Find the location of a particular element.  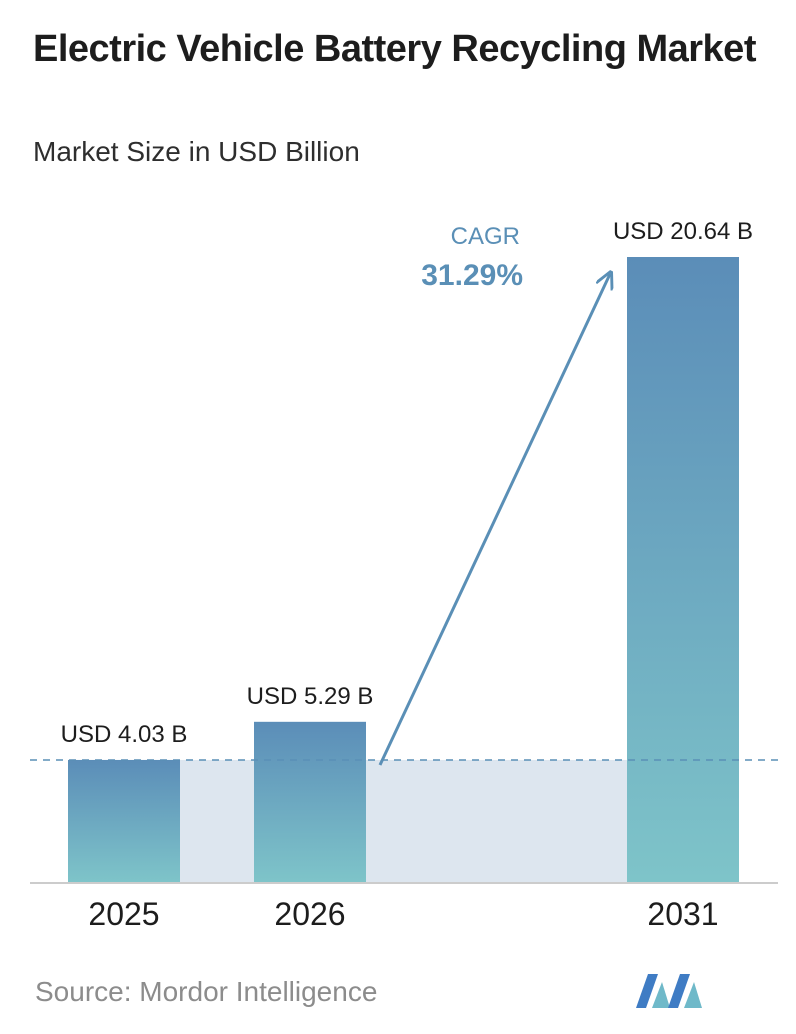

x-tick-label-2025: 2025 is located at coordinates (123, 914).